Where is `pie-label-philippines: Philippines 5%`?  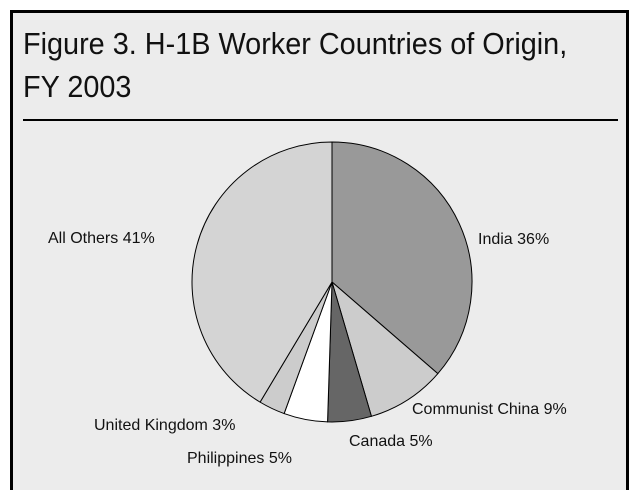 pie-label-philippines: Philippines 5% is located at coordinates (239, 458).